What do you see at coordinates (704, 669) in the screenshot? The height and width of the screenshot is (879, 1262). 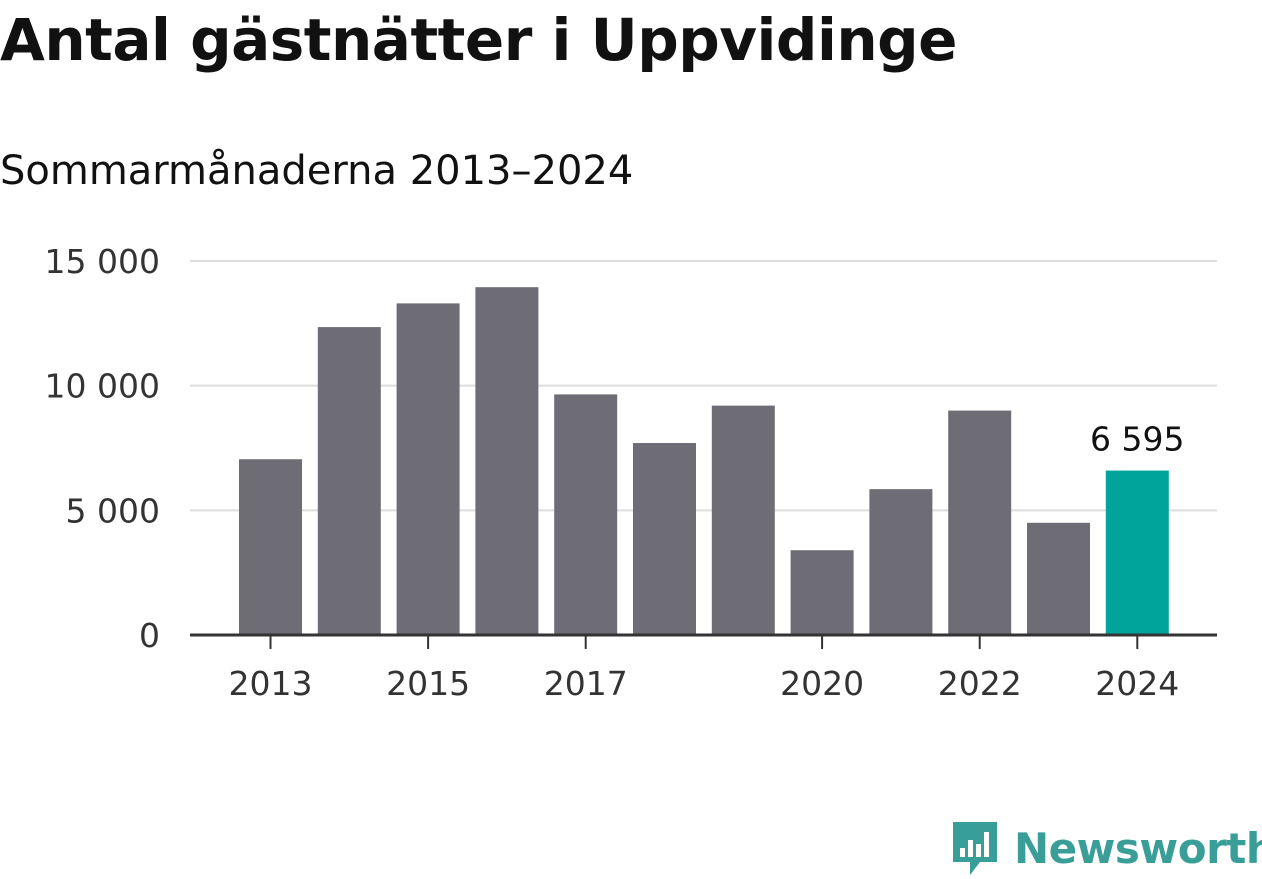 I see `x-axis-ticks: 2013 2015 2017 2020 2022 2024` at bounding box center [704, 669].